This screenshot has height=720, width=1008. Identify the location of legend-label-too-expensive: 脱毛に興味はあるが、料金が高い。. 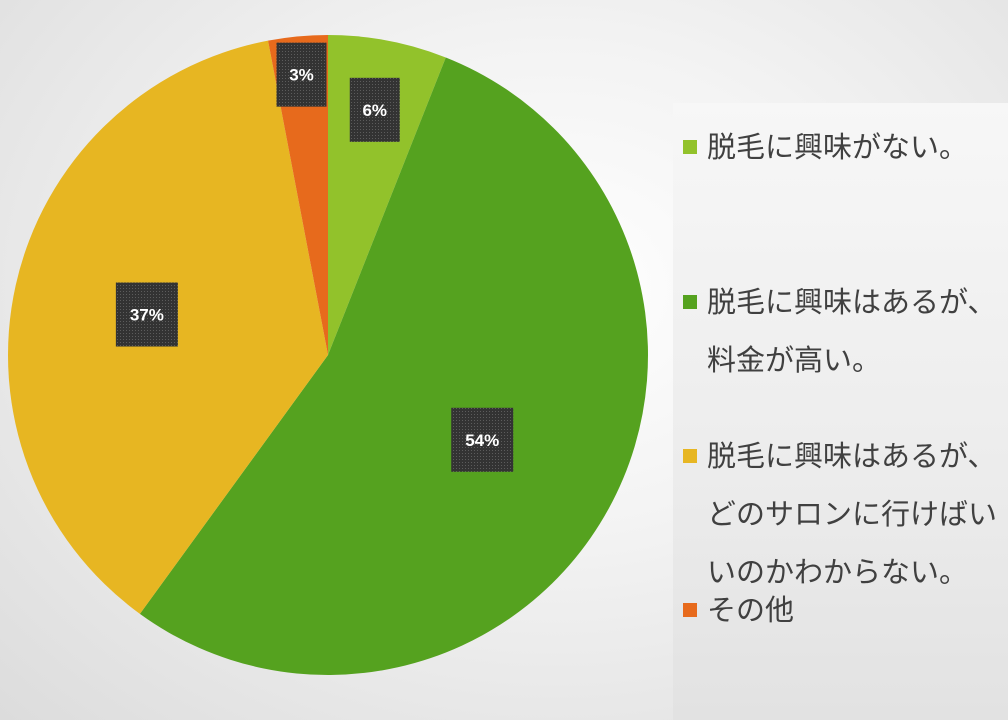
(852, 331).